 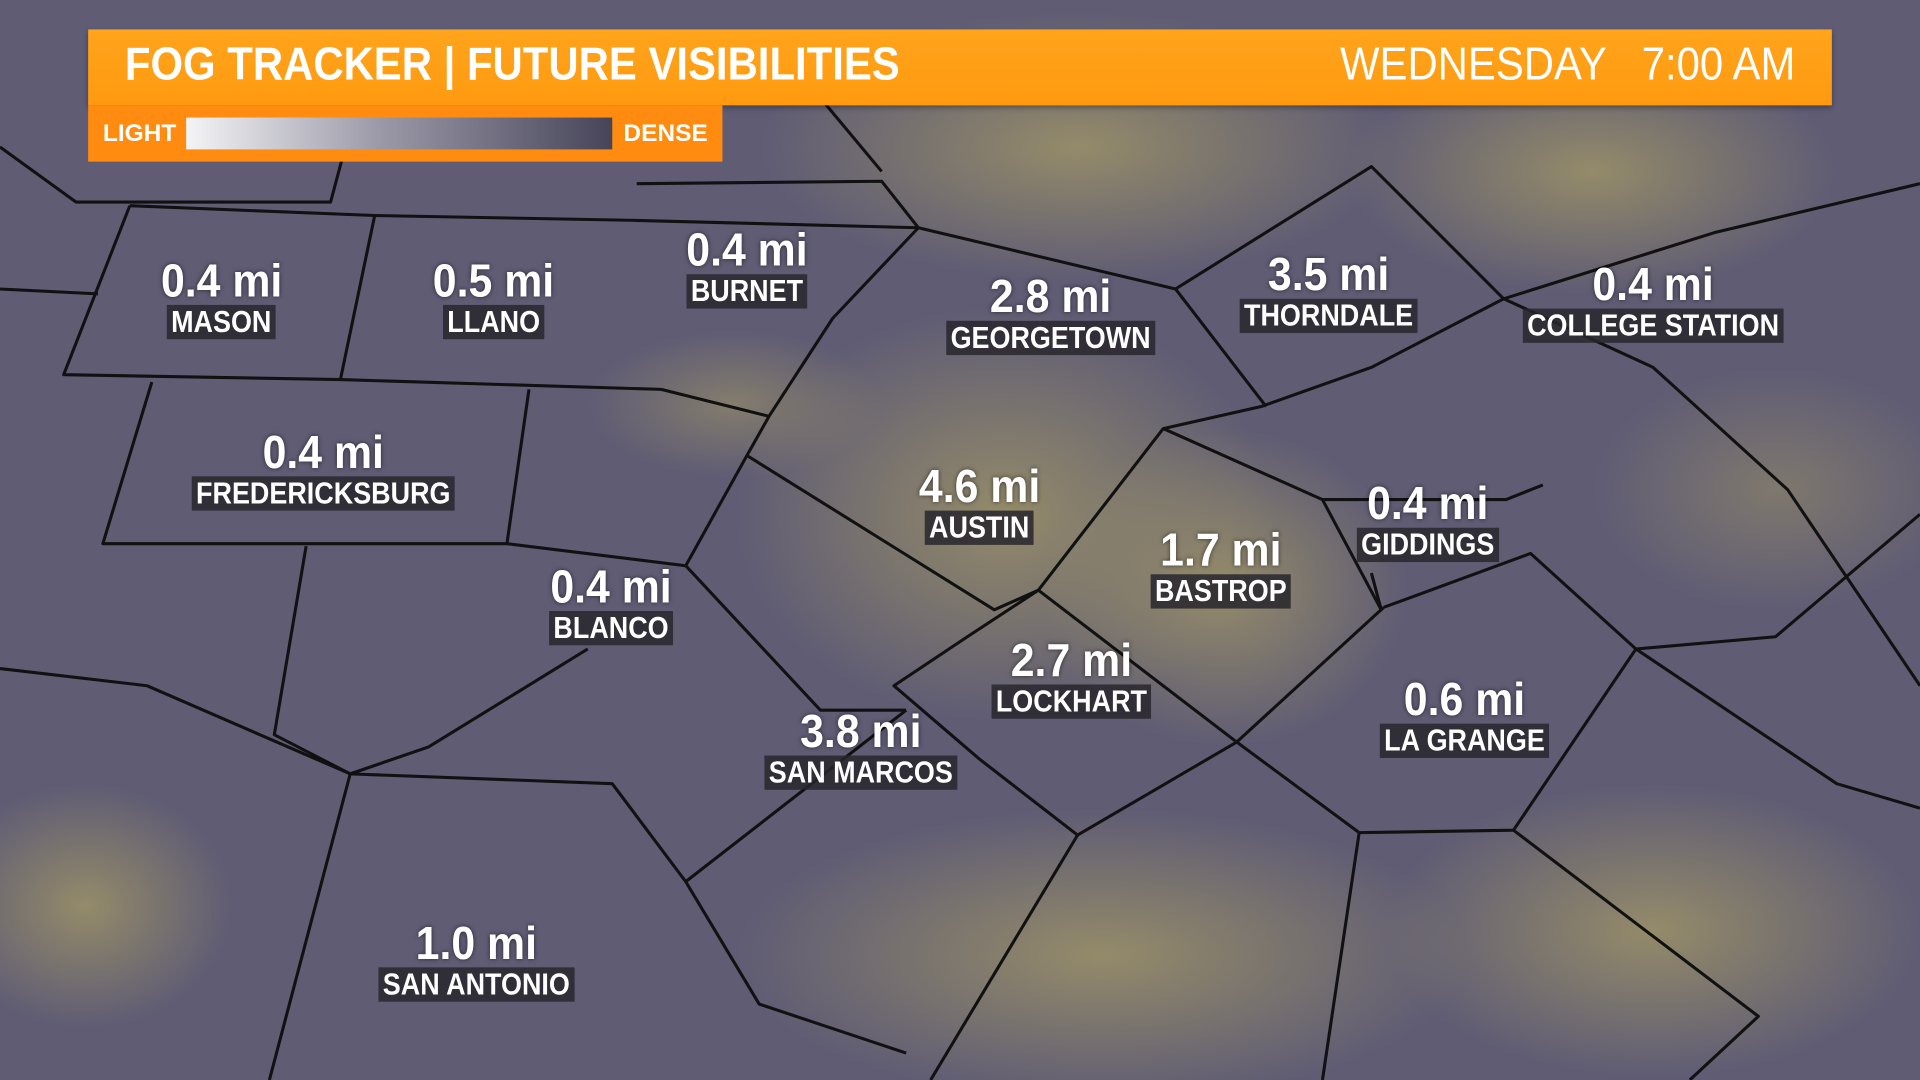 I want to click on forecast-time: WEDNESDAY 7:00 AM, so click(x=1567, y=65).